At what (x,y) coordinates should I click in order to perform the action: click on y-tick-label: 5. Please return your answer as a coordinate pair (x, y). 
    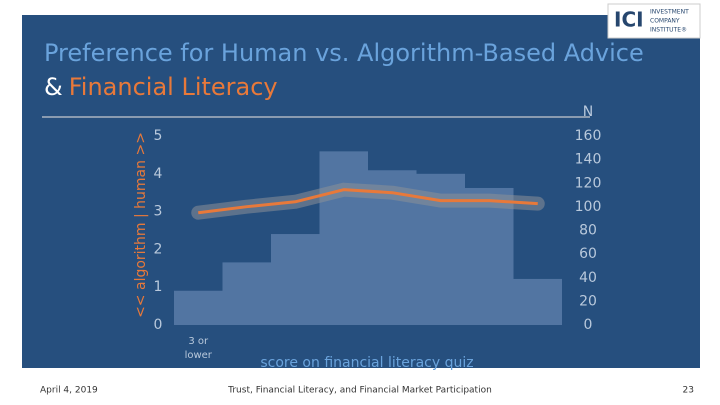
    Looking at the image, I should click on (158, 136).